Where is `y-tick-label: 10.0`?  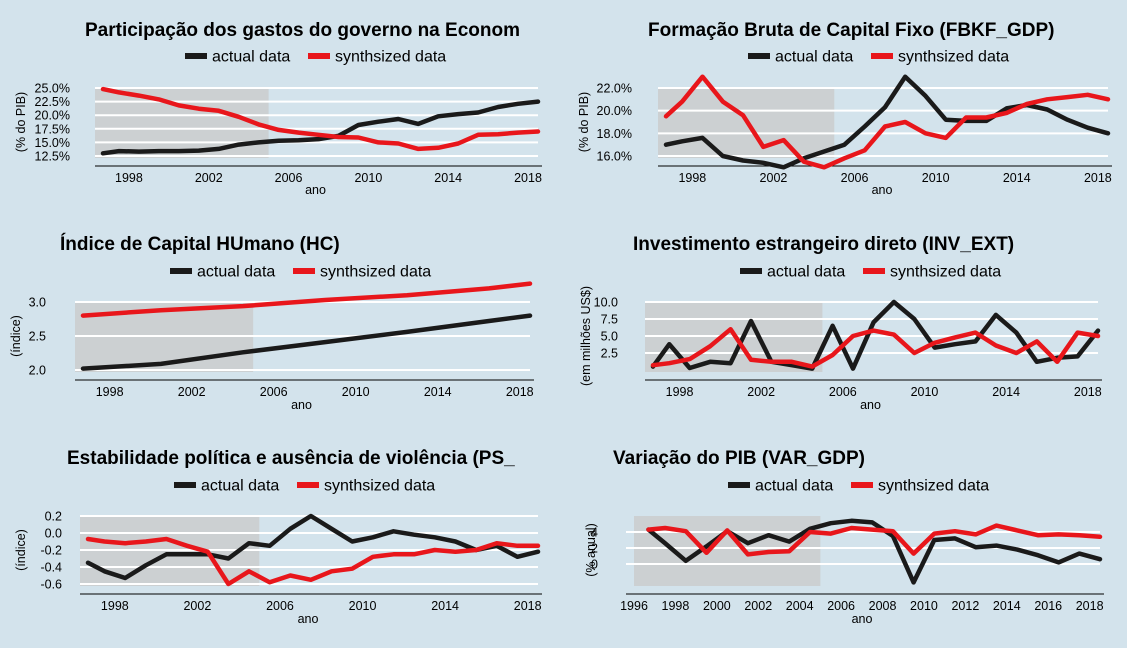
y-tick-label: 10.0 is located at coordinates (606, 303).